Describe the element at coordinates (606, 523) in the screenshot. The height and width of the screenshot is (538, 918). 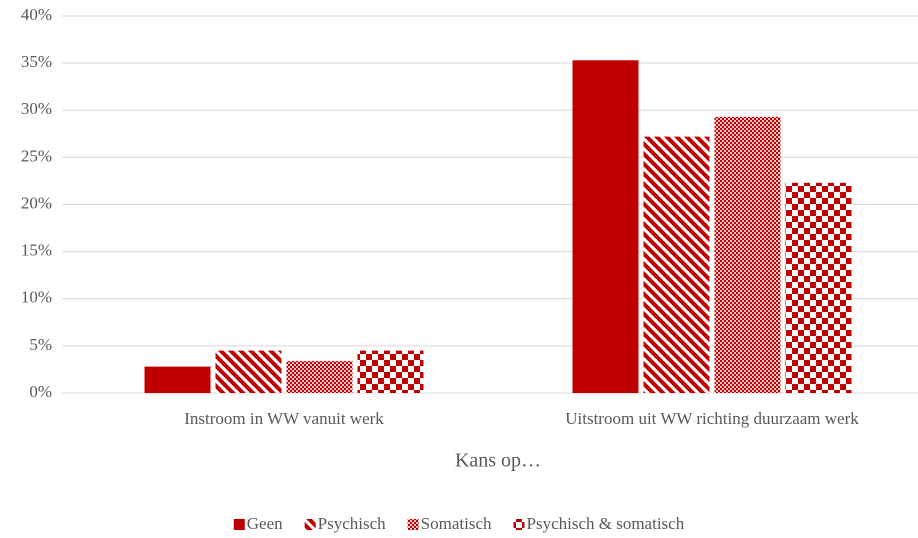
I see `legend-label: Psychisch & somatisch` at that location.